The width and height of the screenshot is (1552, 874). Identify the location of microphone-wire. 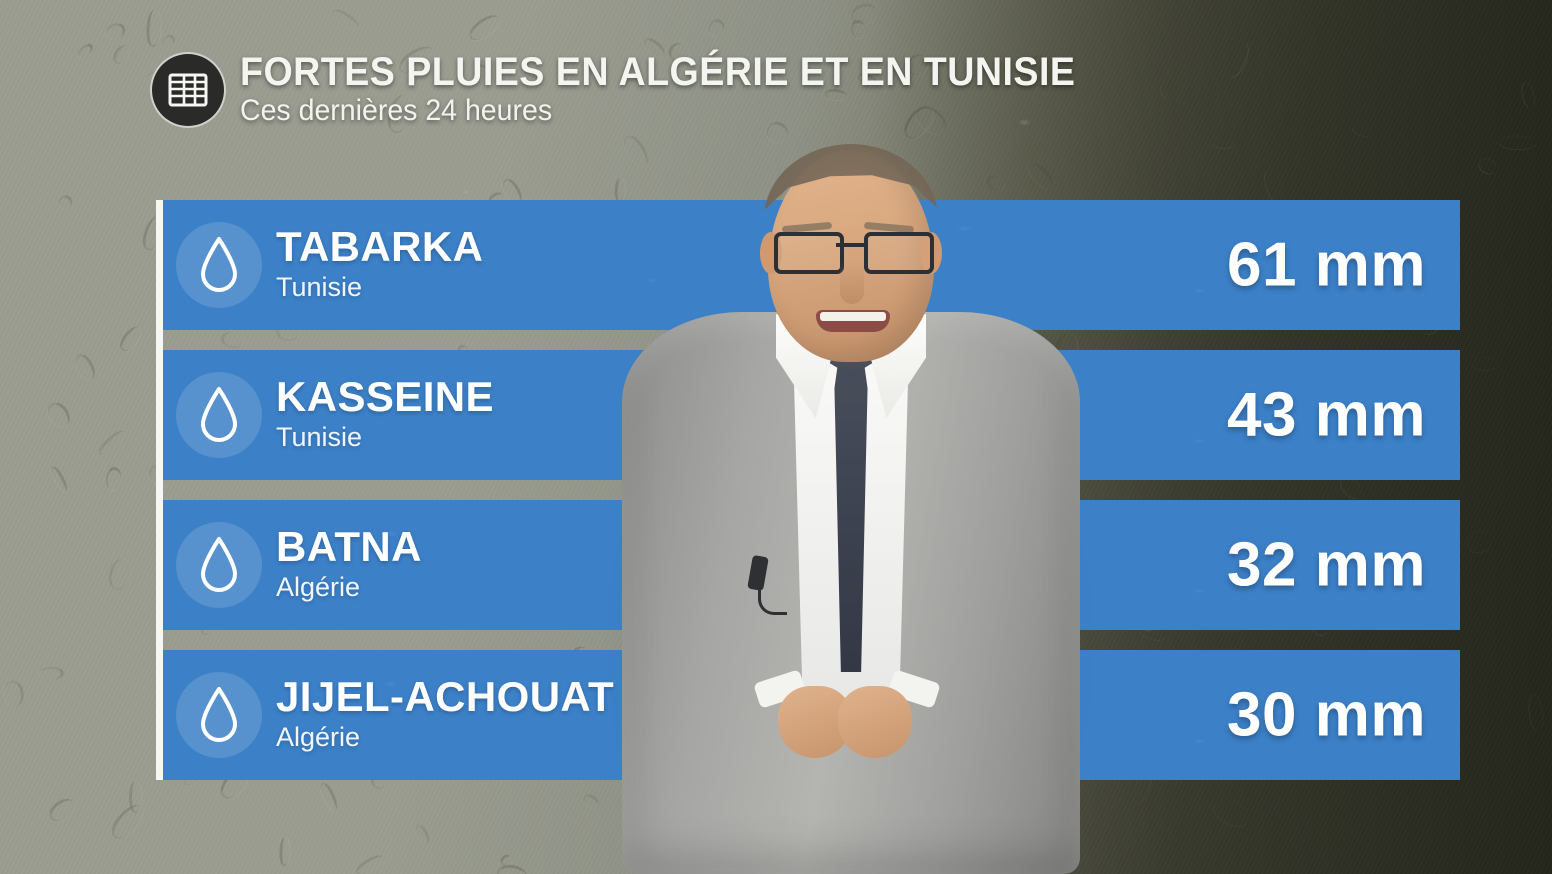
(772, 599).